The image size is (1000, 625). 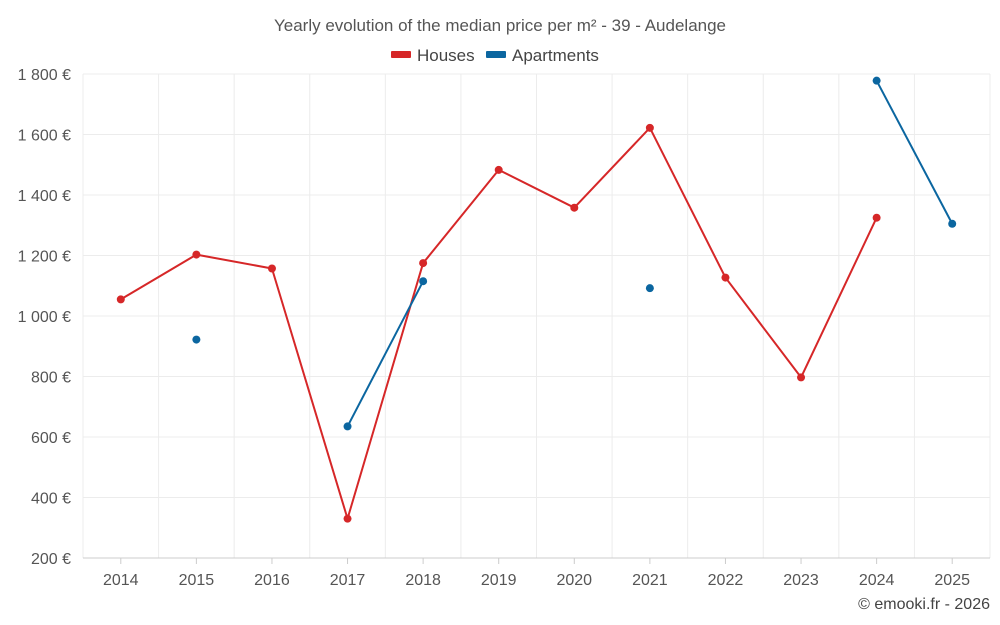 I want to click on x-tick-label: 2016, so click(x=272, y=580).